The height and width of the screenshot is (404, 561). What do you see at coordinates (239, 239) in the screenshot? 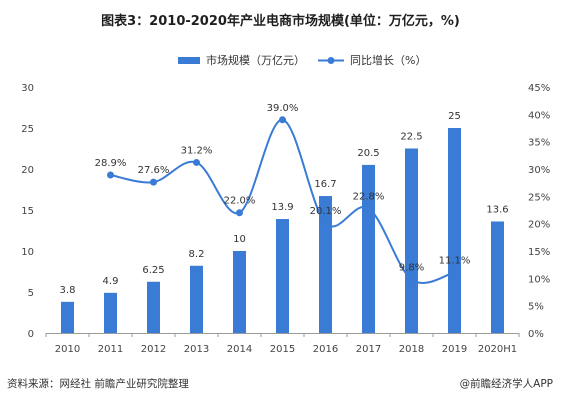
I see `bar-value-label: 10` at bounding box center [239, 239].